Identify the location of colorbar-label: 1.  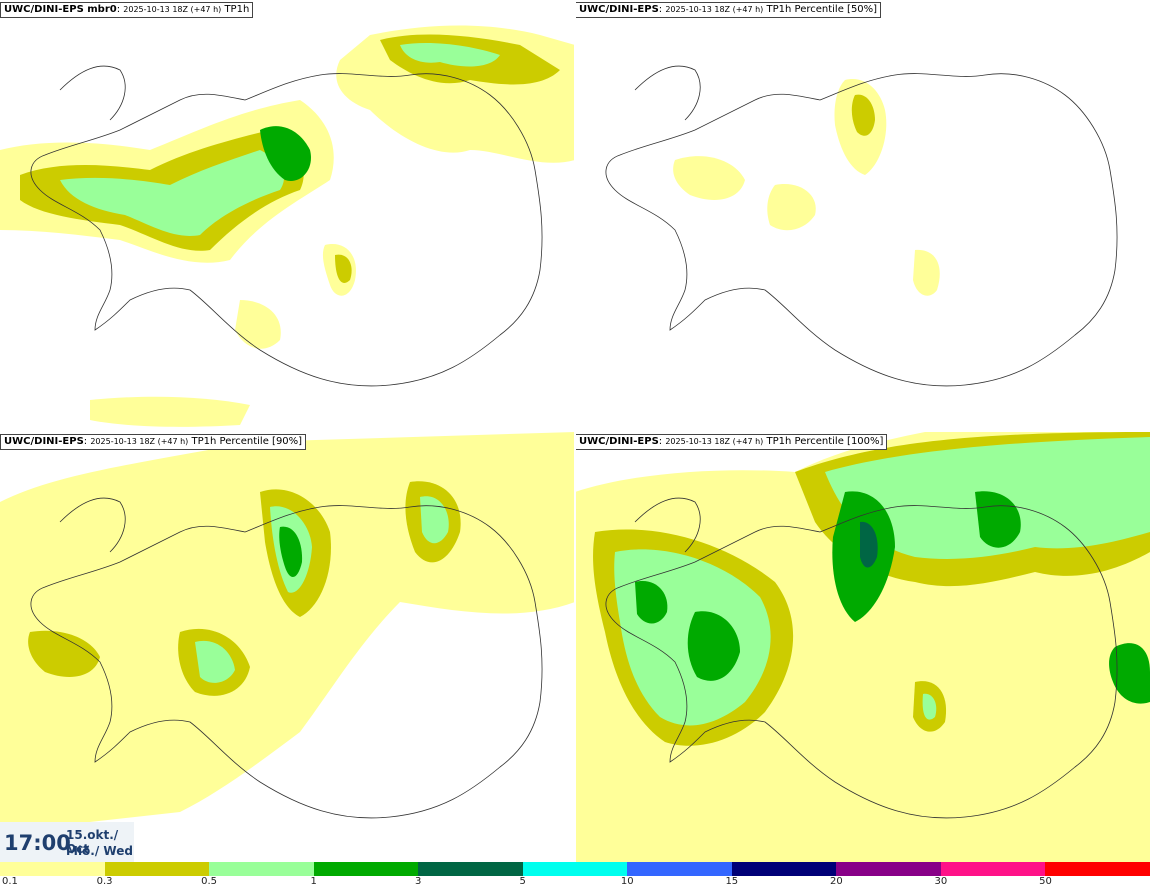
(313, 881).